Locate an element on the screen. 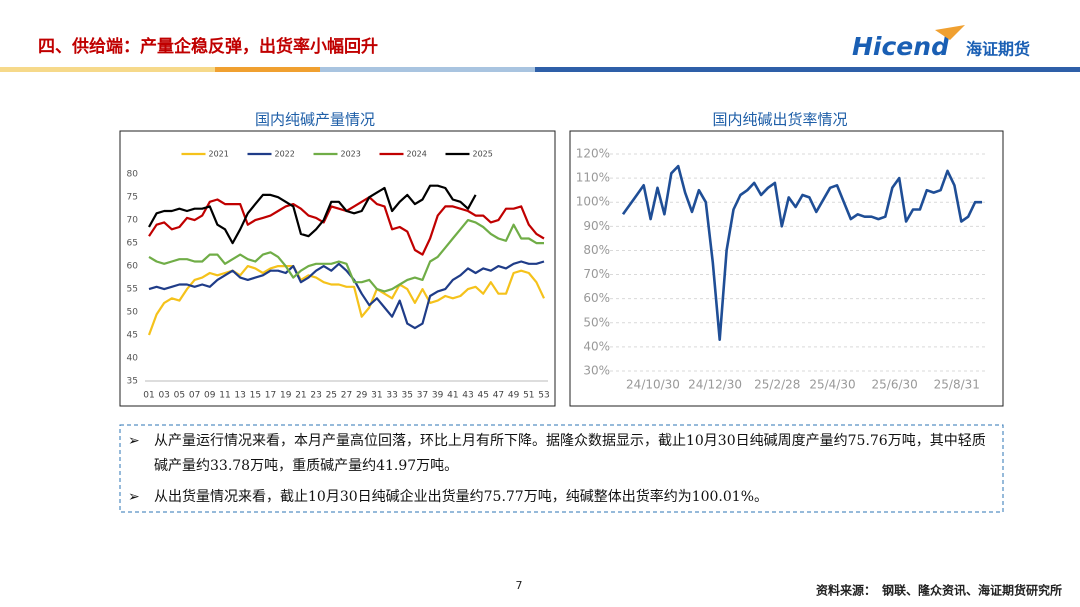 This screenshot has height=607, width=1080. x-tick-label: 25/6/30 is located at coordinates (895, 385).